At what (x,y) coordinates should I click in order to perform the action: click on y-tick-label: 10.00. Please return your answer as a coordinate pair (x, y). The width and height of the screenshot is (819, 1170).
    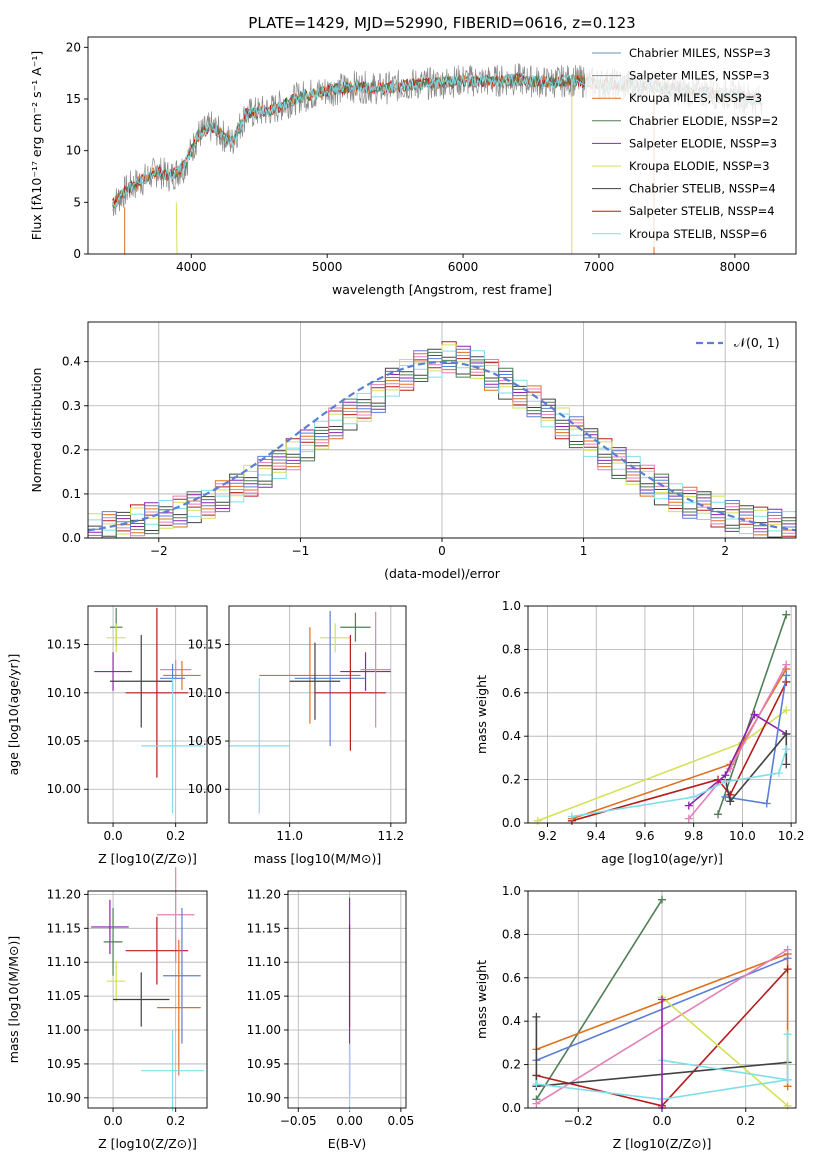
    Looking at the image, I should click on (205, 789).